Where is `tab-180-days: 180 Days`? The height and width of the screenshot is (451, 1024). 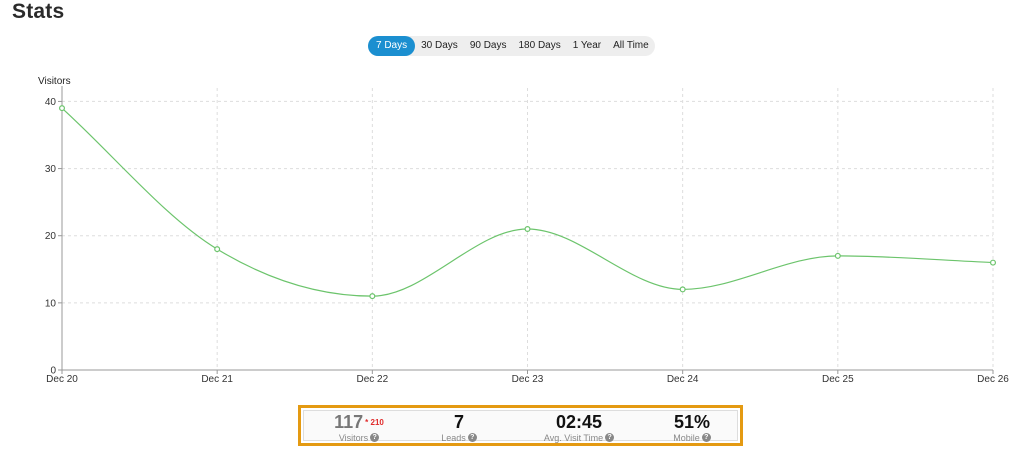 tab-180-days: 180 Days is located at coordinates (539, 45).